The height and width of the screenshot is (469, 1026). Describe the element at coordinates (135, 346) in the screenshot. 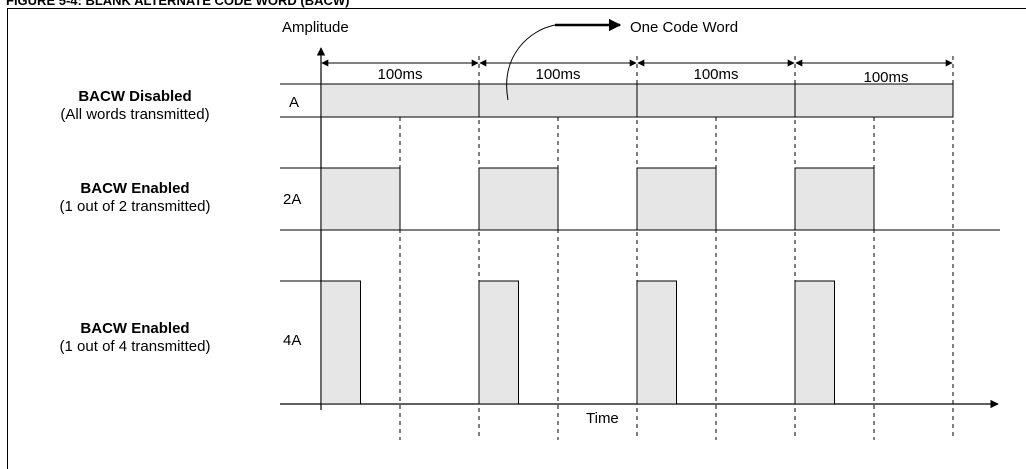

I see `row-subtitle: (1 out of 4 transmitted)` at that location.